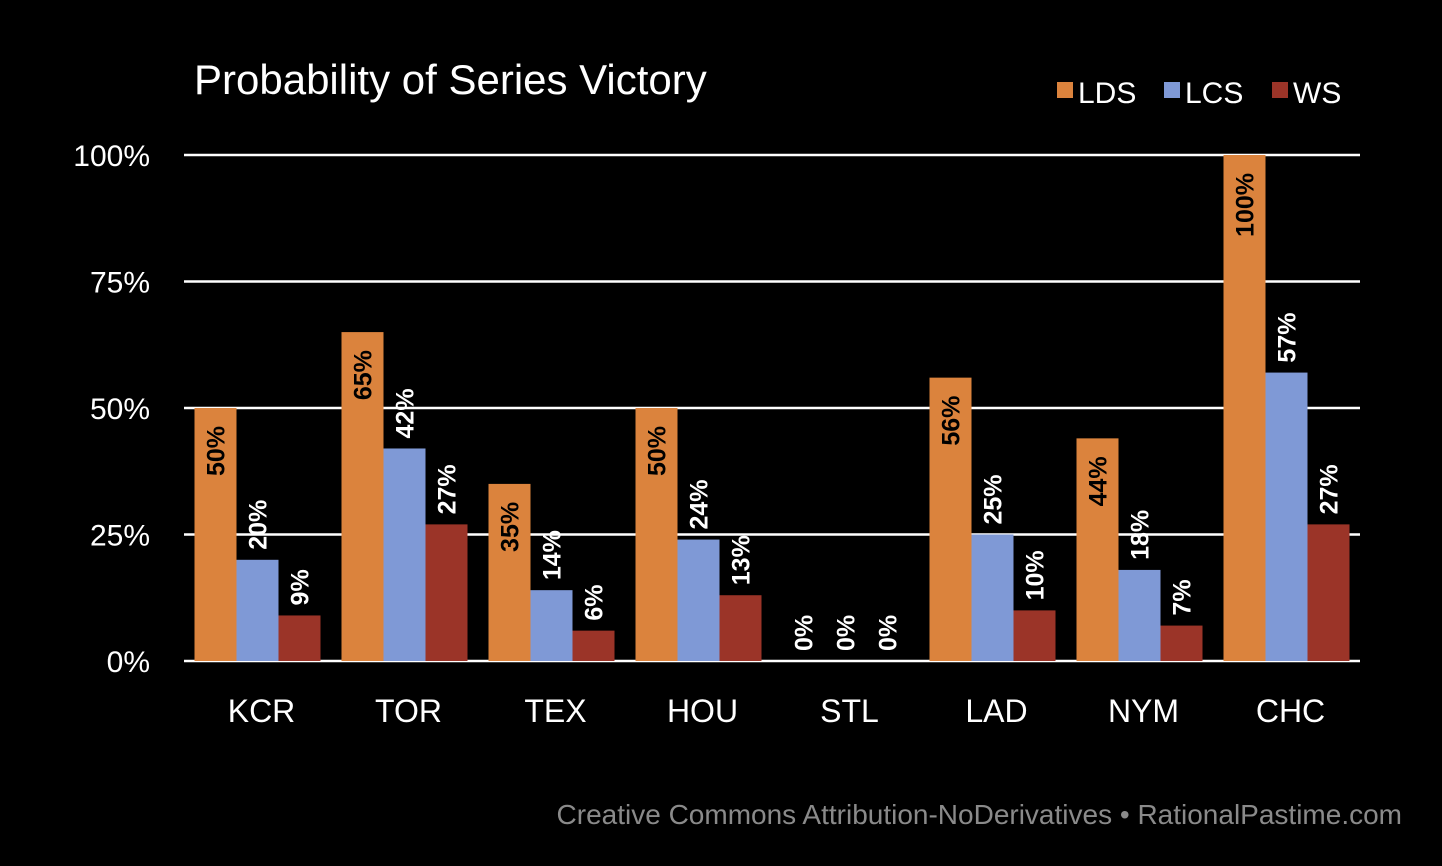  Describe the element at coordinates (702, 711) in the screenshot. I see `x-tick-label: HOU` at that location.